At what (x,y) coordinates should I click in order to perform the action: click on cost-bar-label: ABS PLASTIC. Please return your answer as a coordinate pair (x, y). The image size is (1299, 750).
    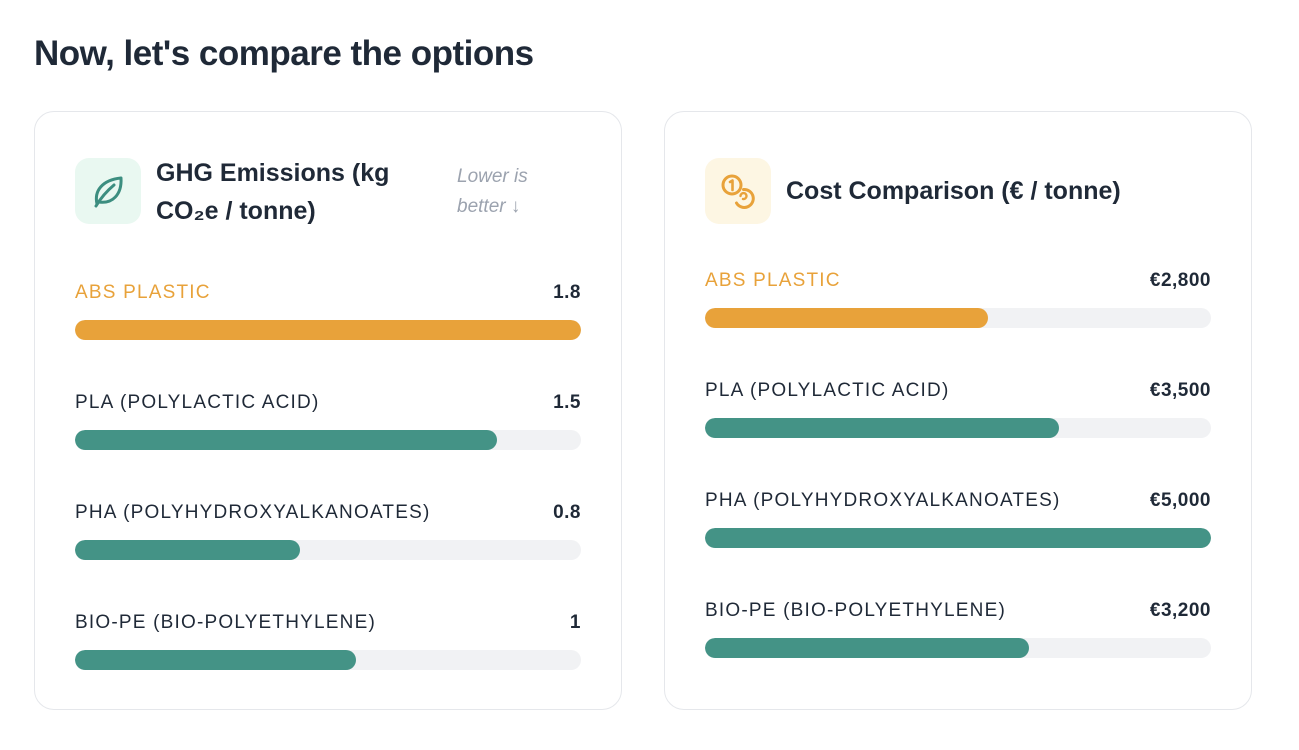
    Looking at the image, I should click on (773, 280).